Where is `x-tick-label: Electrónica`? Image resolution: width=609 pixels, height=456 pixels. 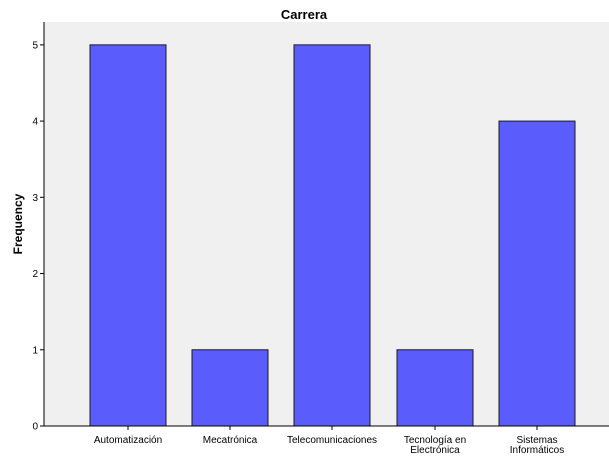 x-tick-label: Electrónica is located at coordinates (435, 450).